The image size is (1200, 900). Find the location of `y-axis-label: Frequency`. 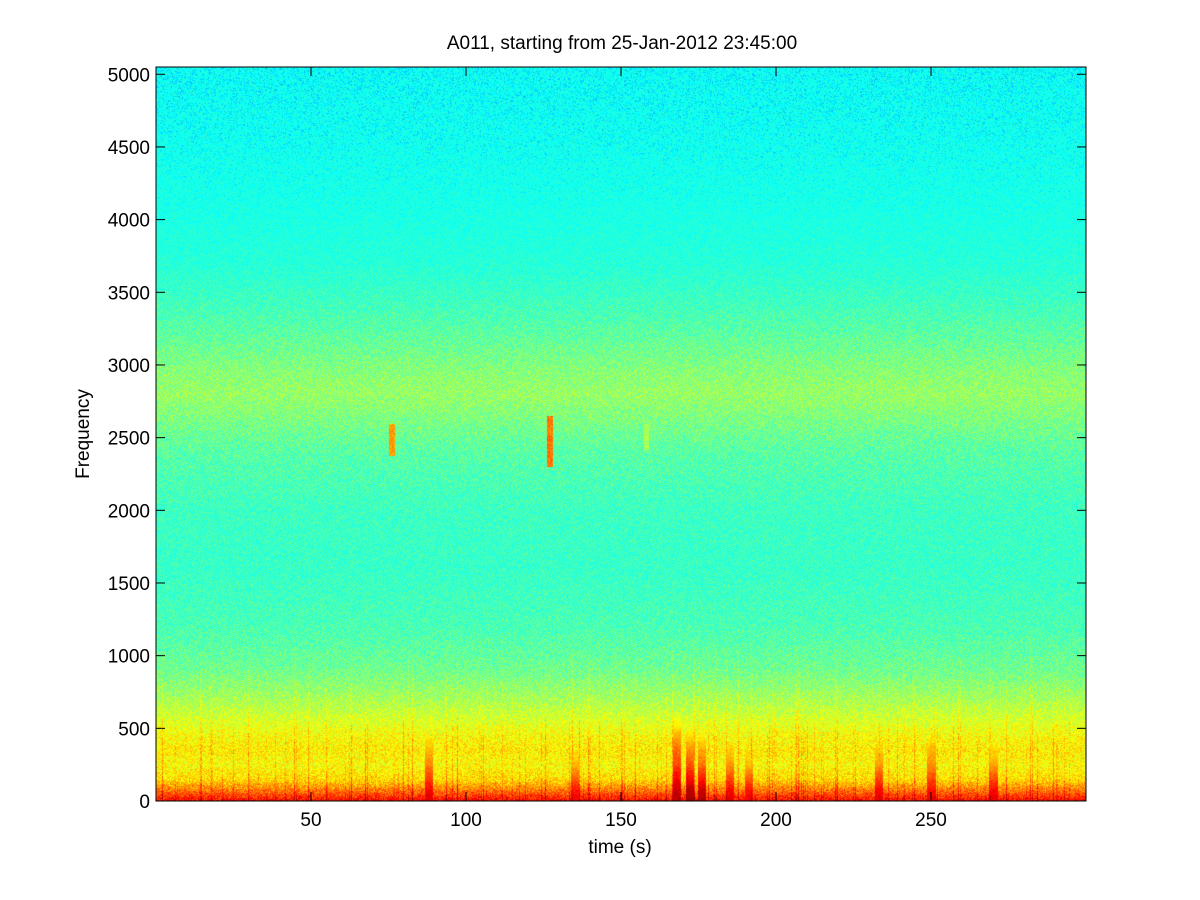

y-axis-label: Frequency is located at coordinates (83, 434).